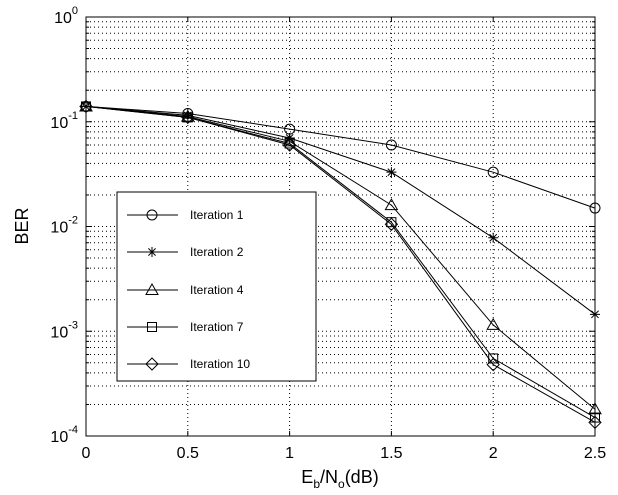  I want to click on x-tick-label: 2, so click(493, 453).